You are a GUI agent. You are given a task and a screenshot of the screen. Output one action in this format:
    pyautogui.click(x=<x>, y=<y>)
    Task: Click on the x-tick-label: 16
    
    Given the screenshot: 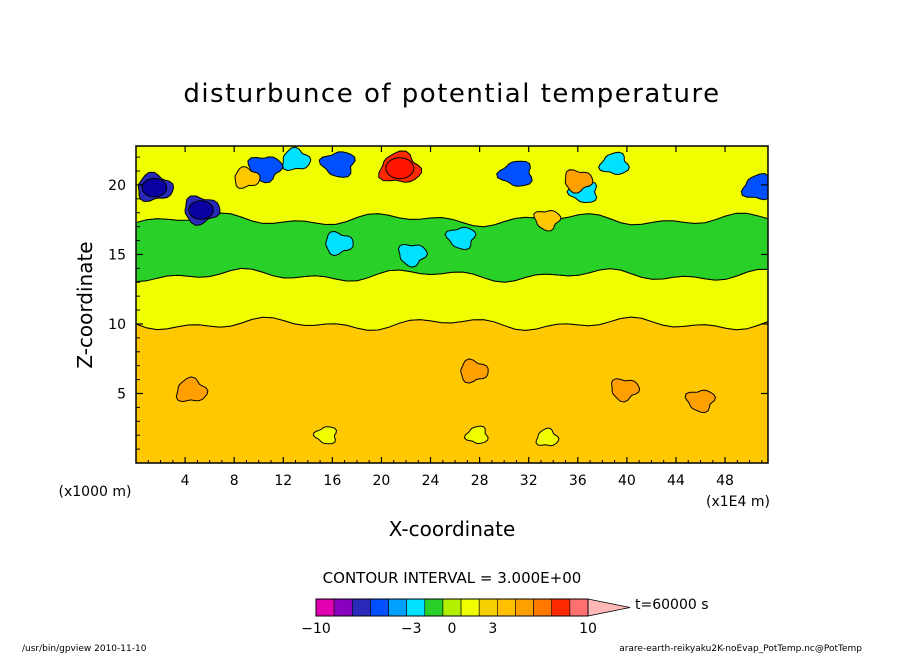 What is the action you would take?
    pyautogui.click(x=332, y=481)
    